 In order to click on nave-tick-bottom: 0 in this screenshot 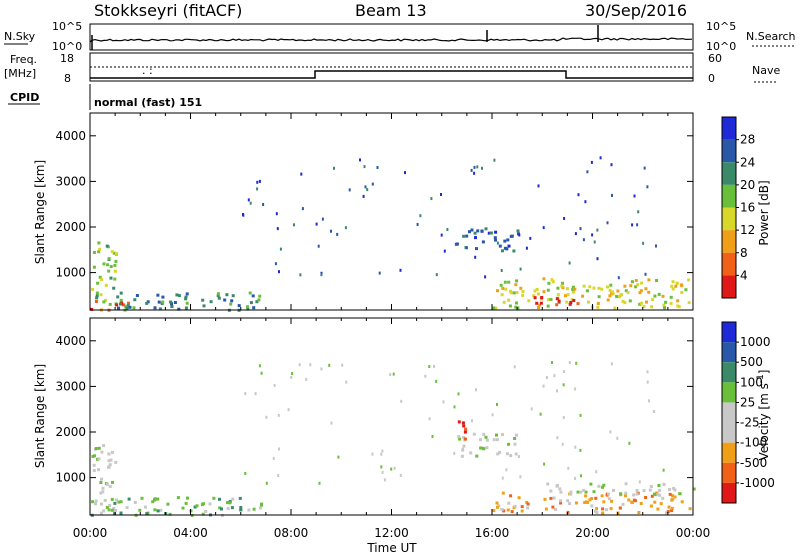, I will do `click(711, 78)`.